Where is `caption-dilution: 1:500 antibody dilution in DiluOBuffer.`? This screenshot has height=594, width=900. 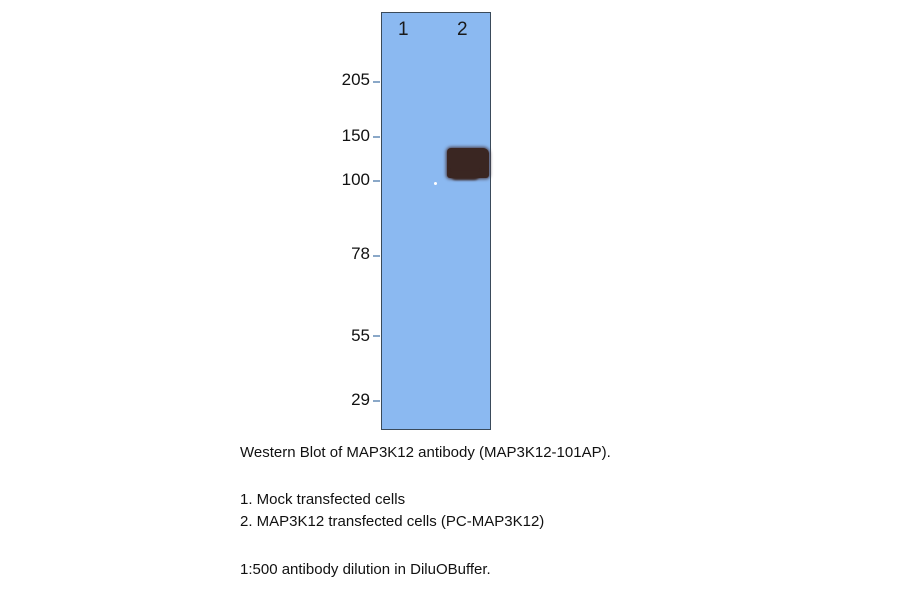 caption-dilution: 1:500 antibody dilution in DiluOBuffer. is located at coordinates (365, 569).